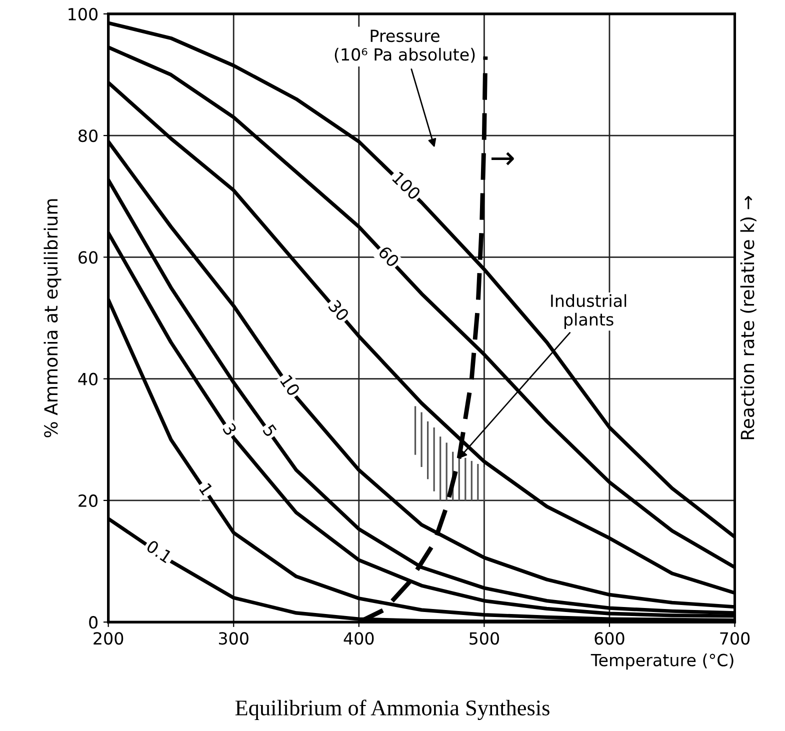 The image size is (785, 731). I want to click on text: 60, so click(389, 256).